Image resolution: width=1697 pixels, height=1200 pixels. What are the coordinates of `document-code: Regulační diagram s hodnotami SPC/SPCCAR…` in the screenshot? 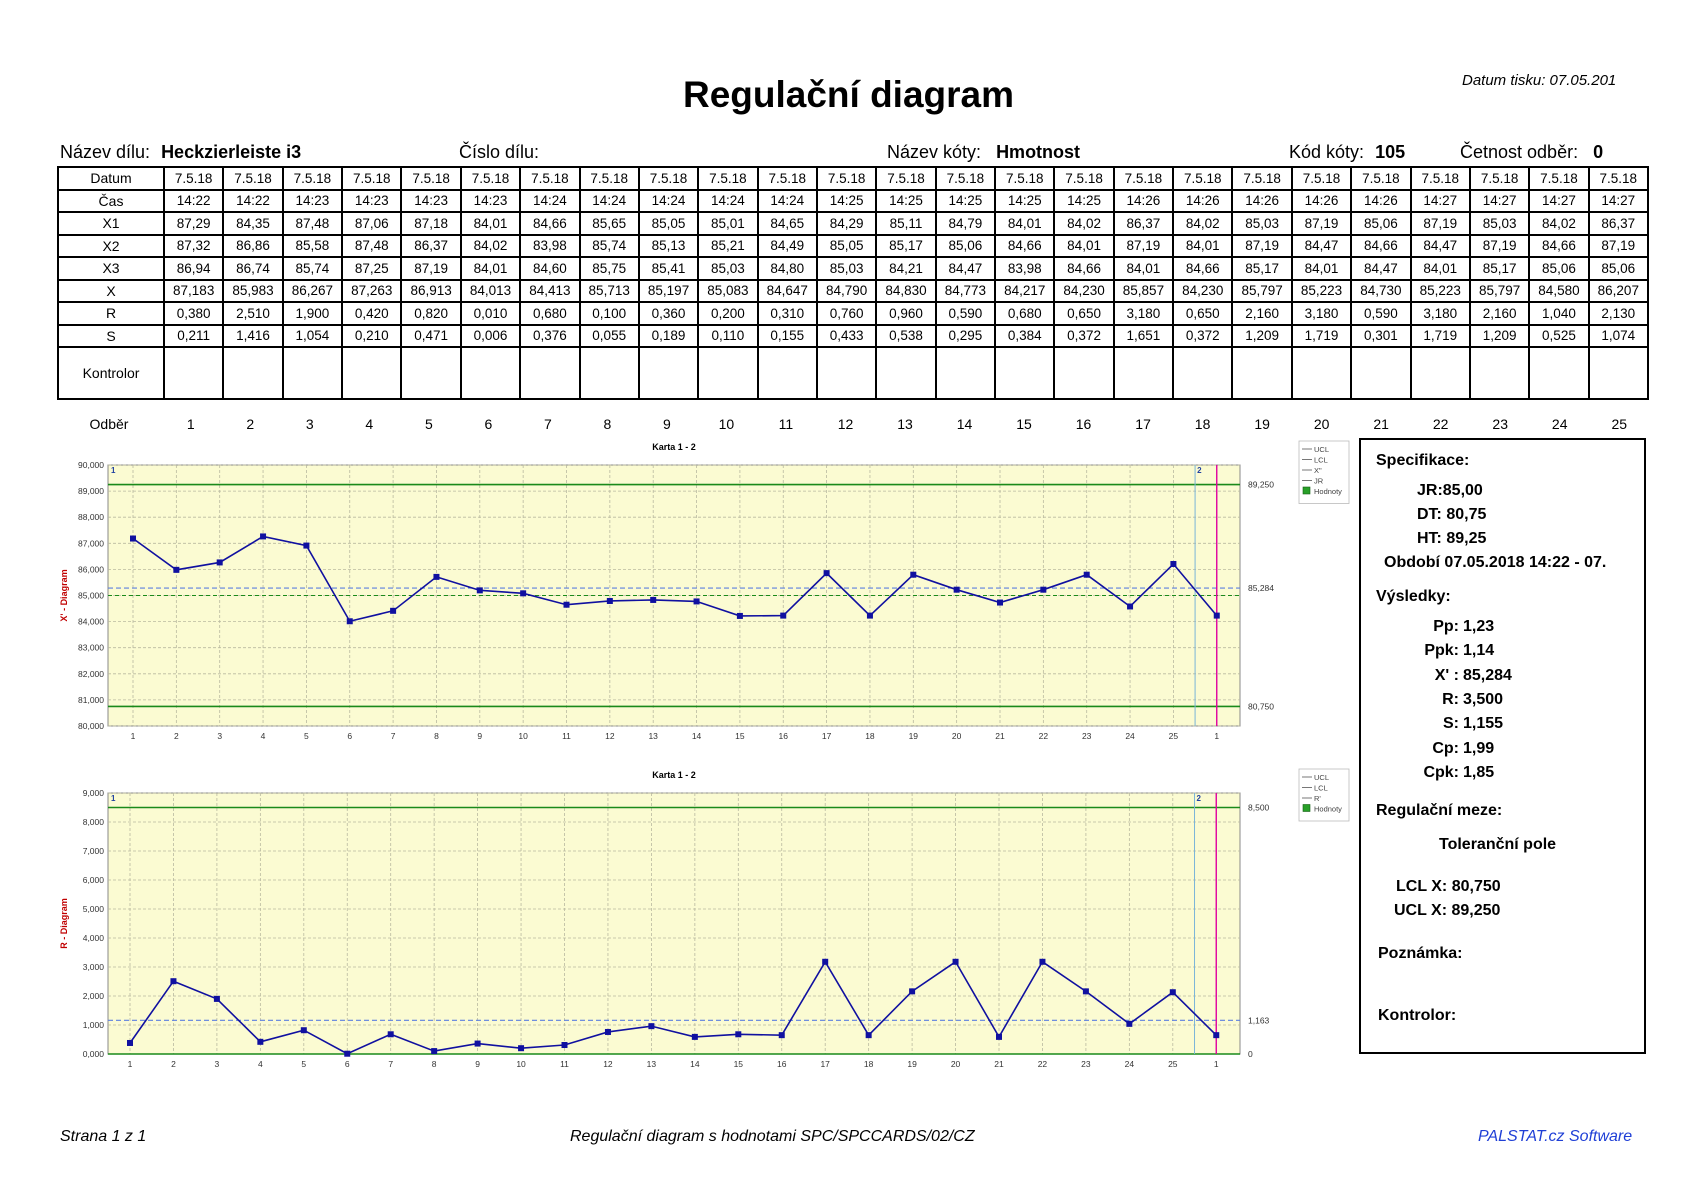 It's located at (772, 1136).